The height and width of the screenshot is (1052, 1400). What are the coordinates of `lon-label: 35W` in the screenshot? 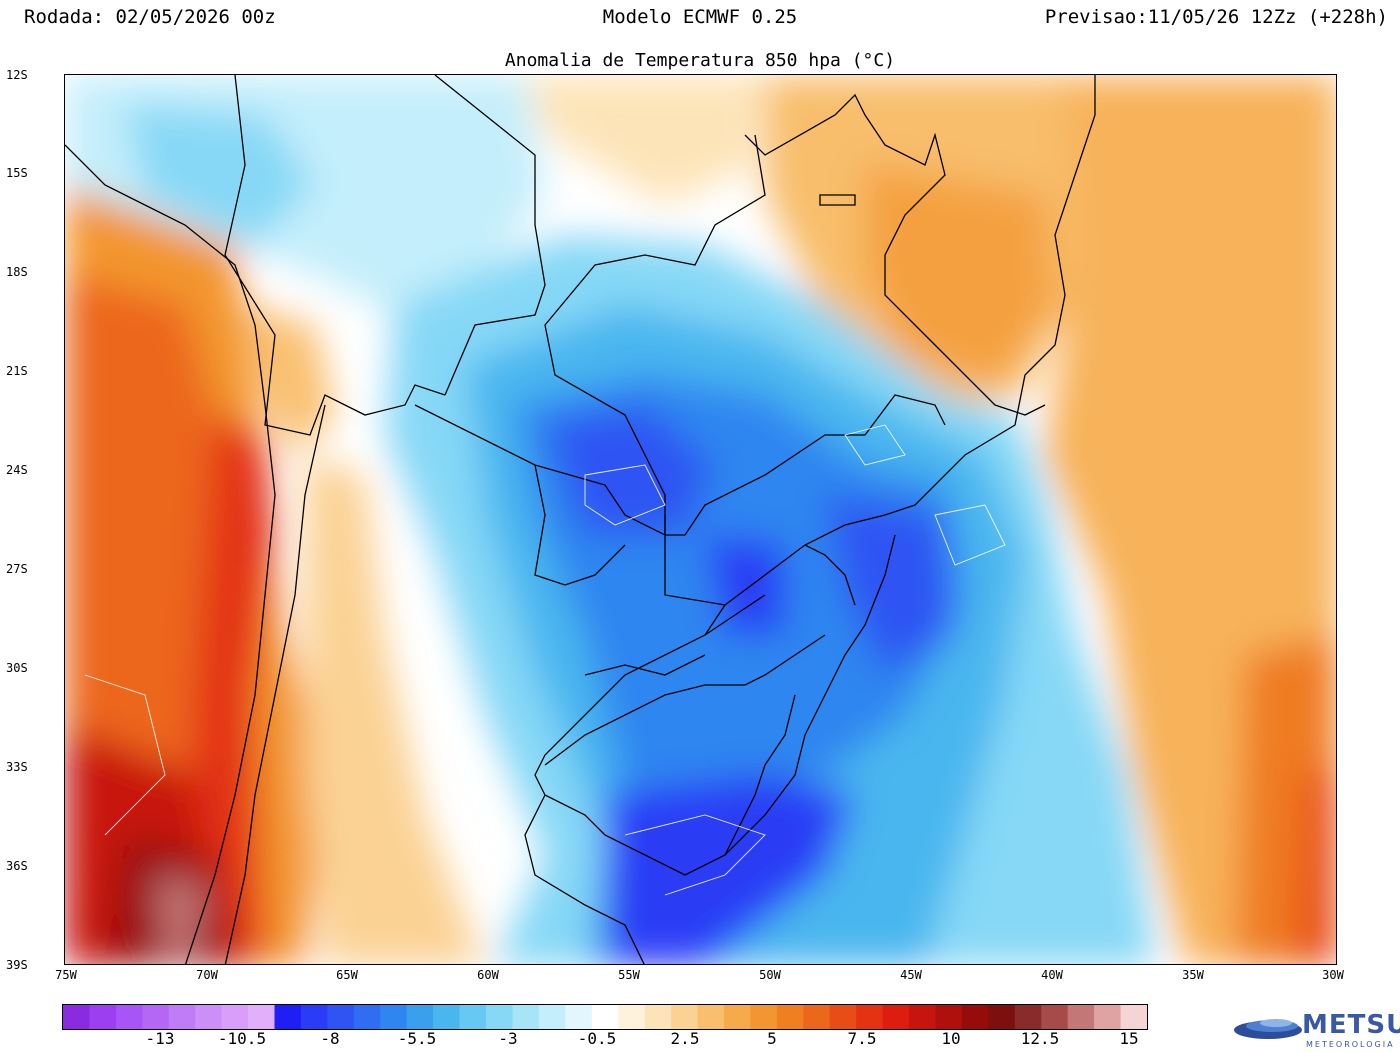 It's located at (1193, 975).